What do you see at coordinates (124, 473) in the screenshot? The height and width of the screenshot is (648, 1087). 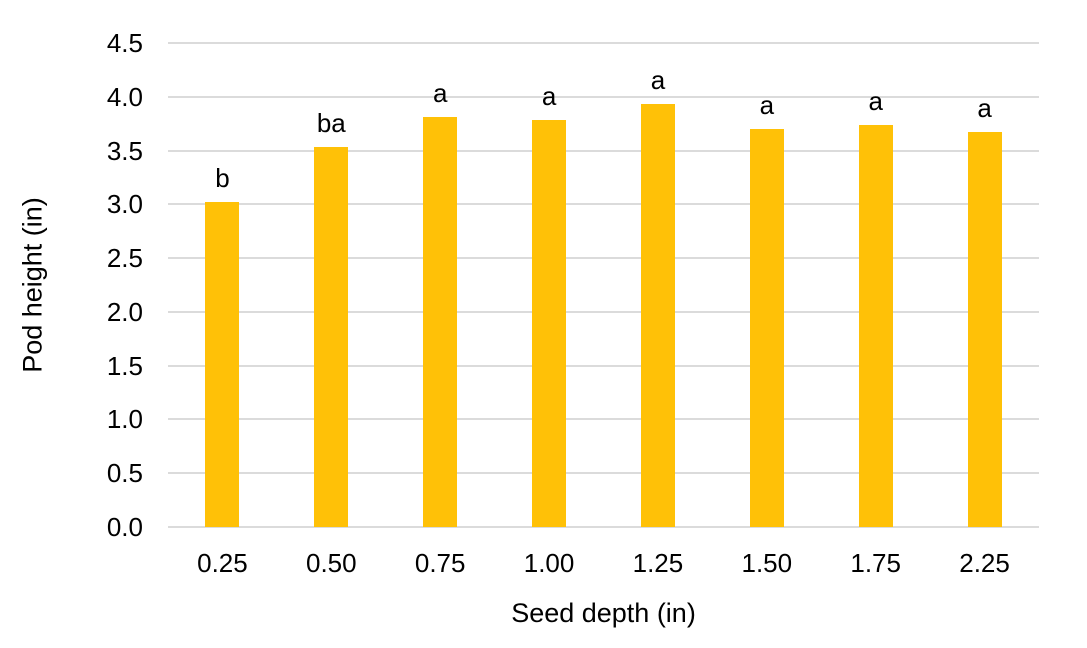 I see `y-axis-tick-label: 0.5` at bounding box center [124, 473].